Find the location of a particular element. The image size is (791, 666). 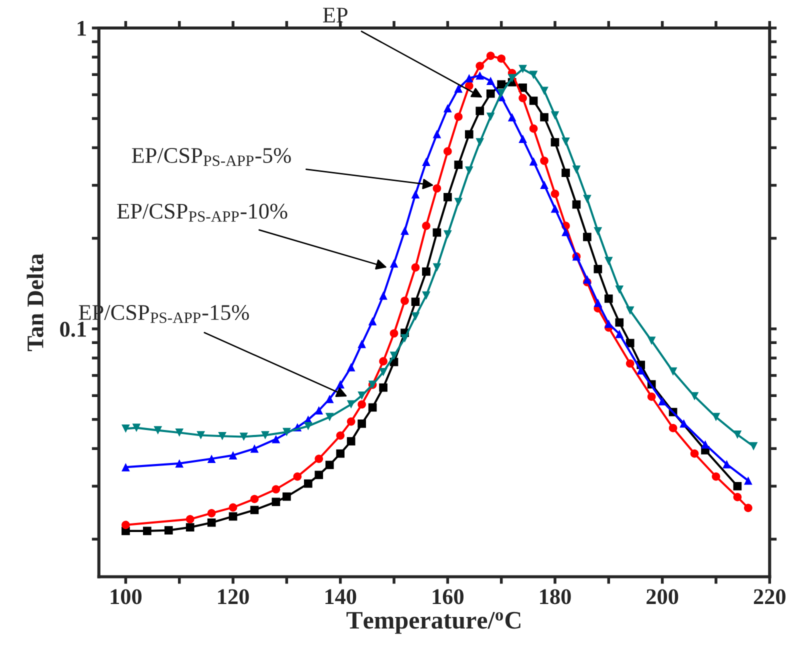

annotation: EP is located at coordinates (335, 15).